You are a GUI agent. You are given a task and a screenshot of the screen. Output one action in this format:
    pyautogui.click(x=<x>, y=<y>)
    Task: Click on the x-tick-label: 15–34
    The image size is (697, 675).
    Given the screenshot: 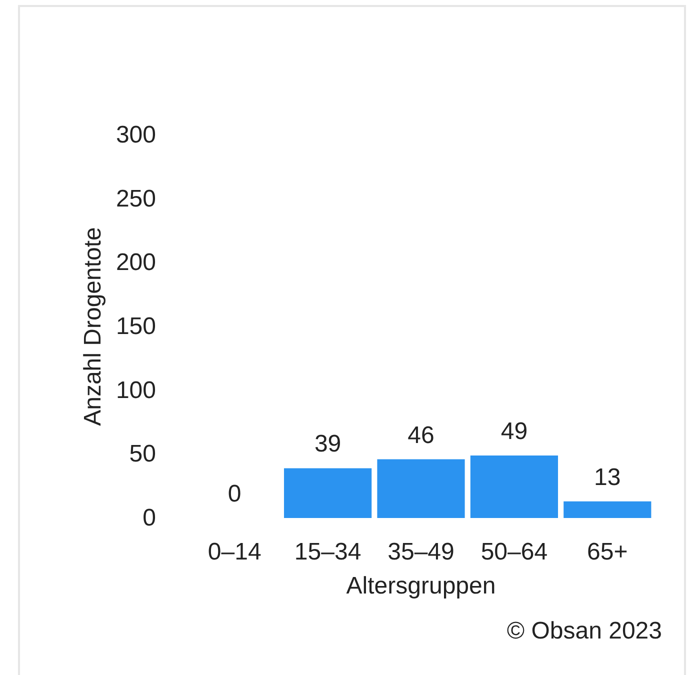 What is the action you would take?
    pyautogui.click(x=328, y=552)
    